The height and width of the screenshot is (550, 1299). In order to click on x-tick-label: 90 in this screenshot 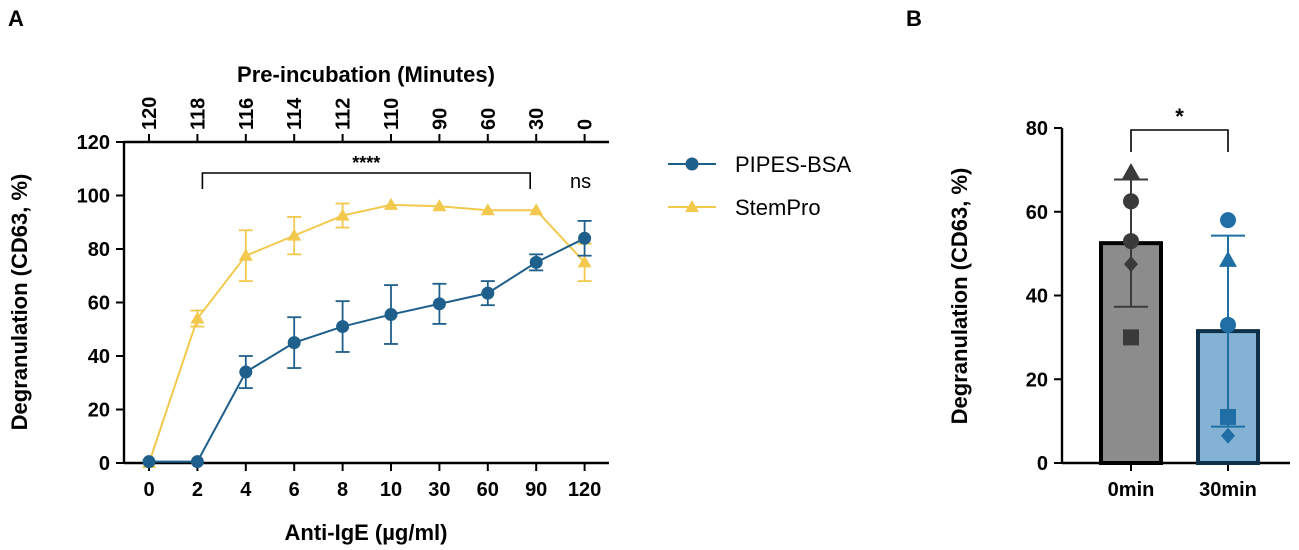, I will do `click(536, 490)`.